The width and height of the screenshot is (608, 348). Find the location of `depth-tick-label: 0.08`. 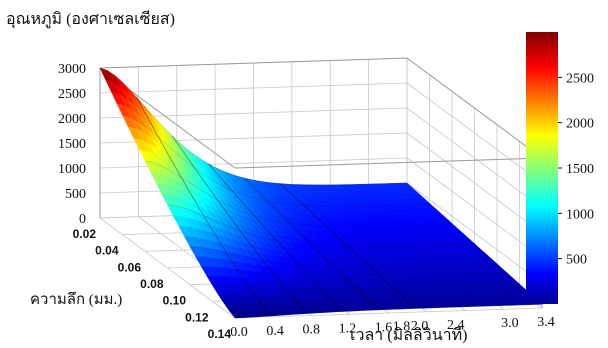

depth-tick-label: 0.08 is located at coordinates (152, 284).